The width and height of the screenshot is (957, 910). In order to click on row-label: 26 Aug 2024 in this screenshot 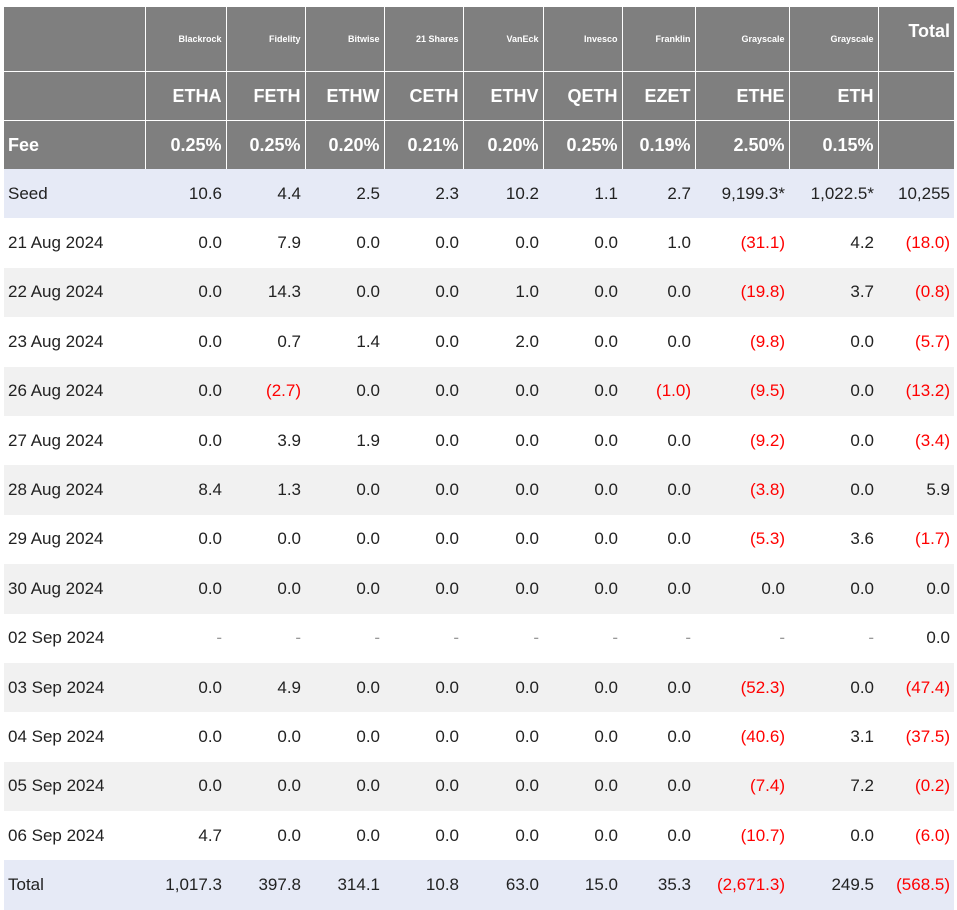, I will do `click(74, 391)`.